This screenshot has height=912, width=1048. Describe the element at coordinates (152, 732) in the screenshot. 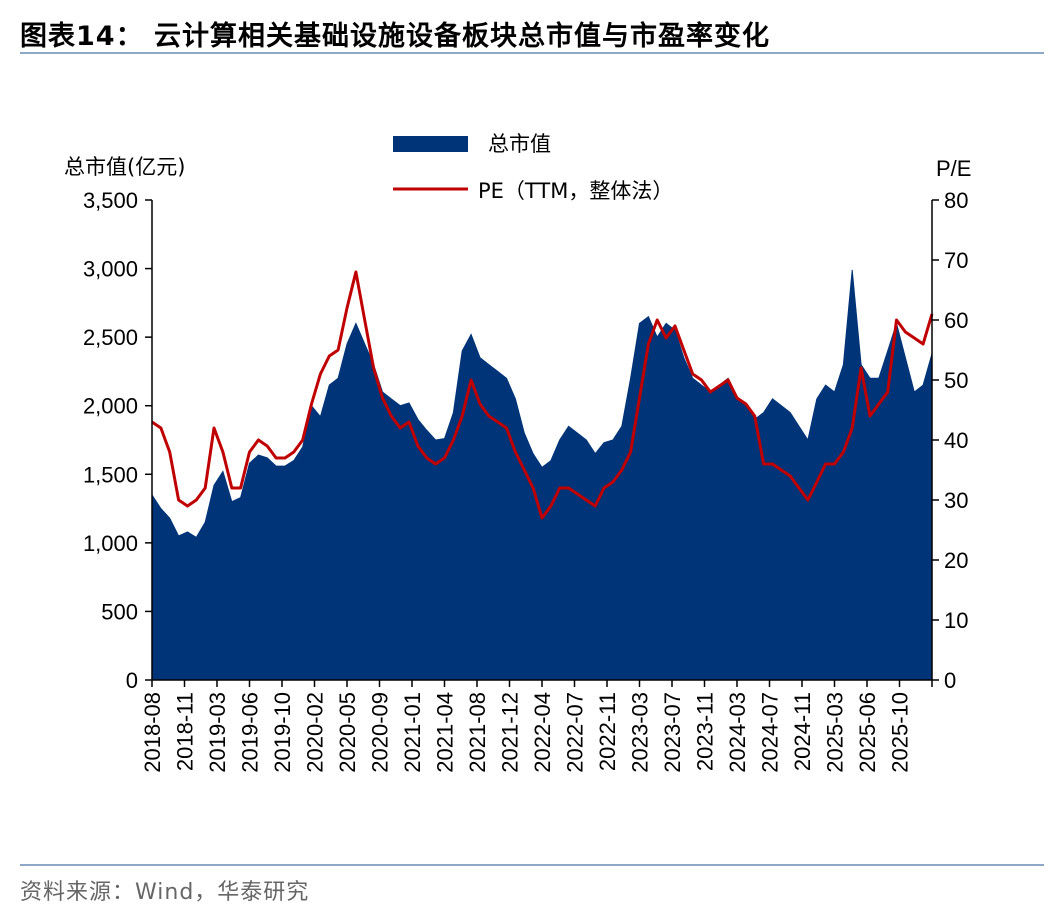

I see `x-tick-label: 2018-08` at that location.